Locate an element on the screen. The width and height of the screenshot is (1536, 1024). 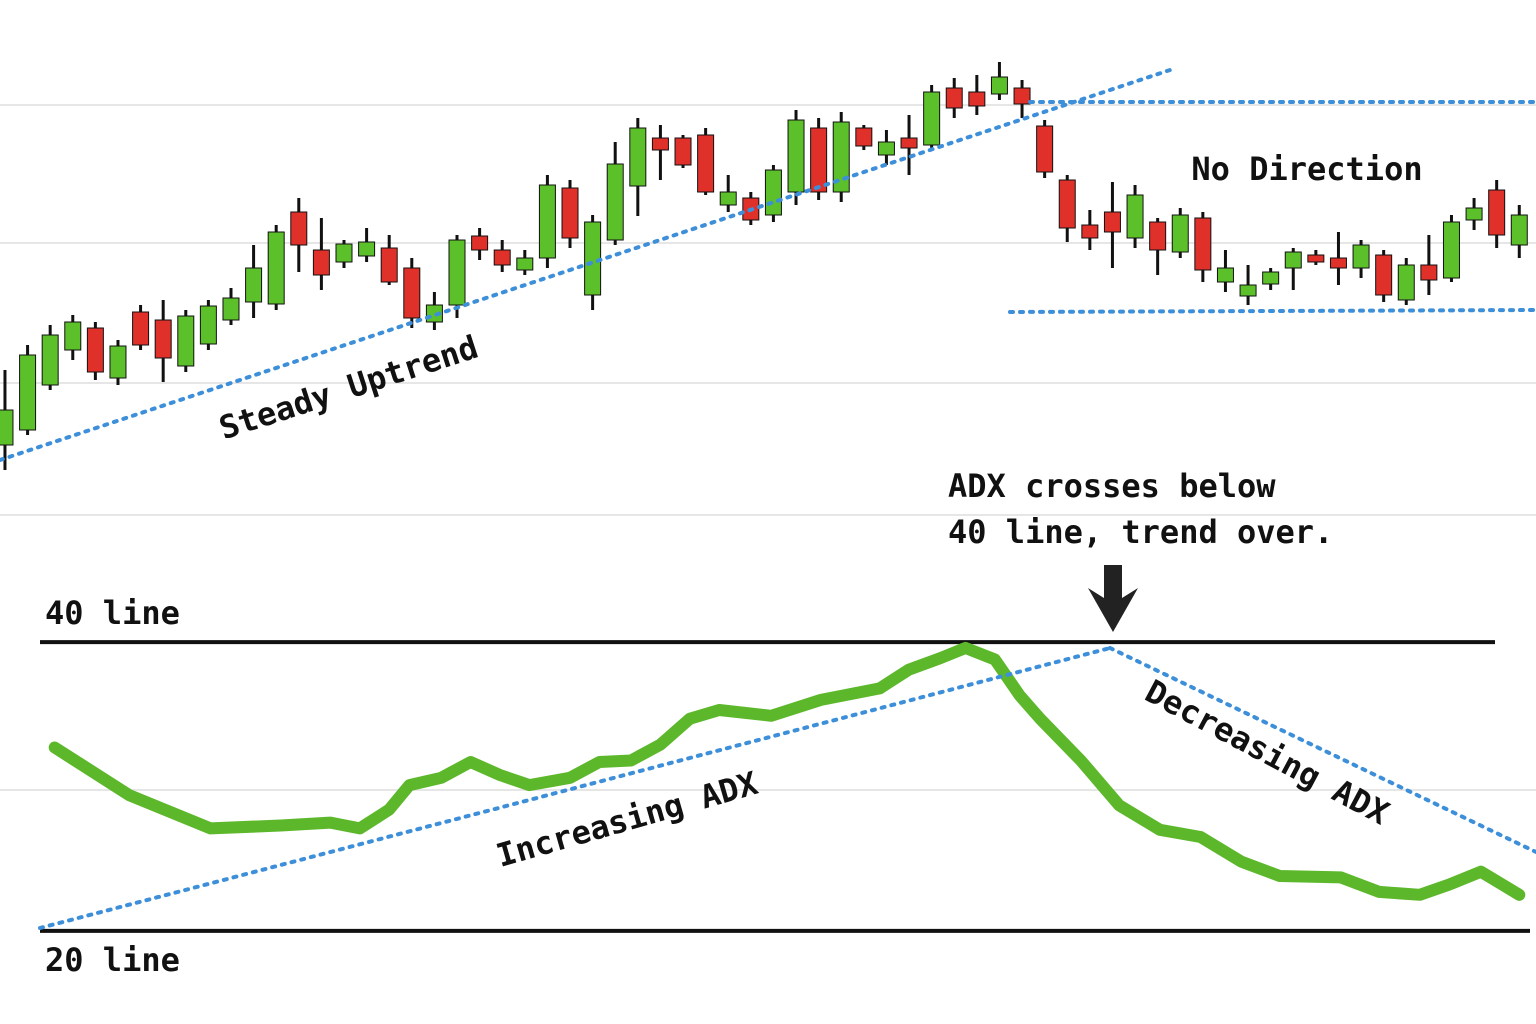
trend-line is located at coordinates (1322, 750).